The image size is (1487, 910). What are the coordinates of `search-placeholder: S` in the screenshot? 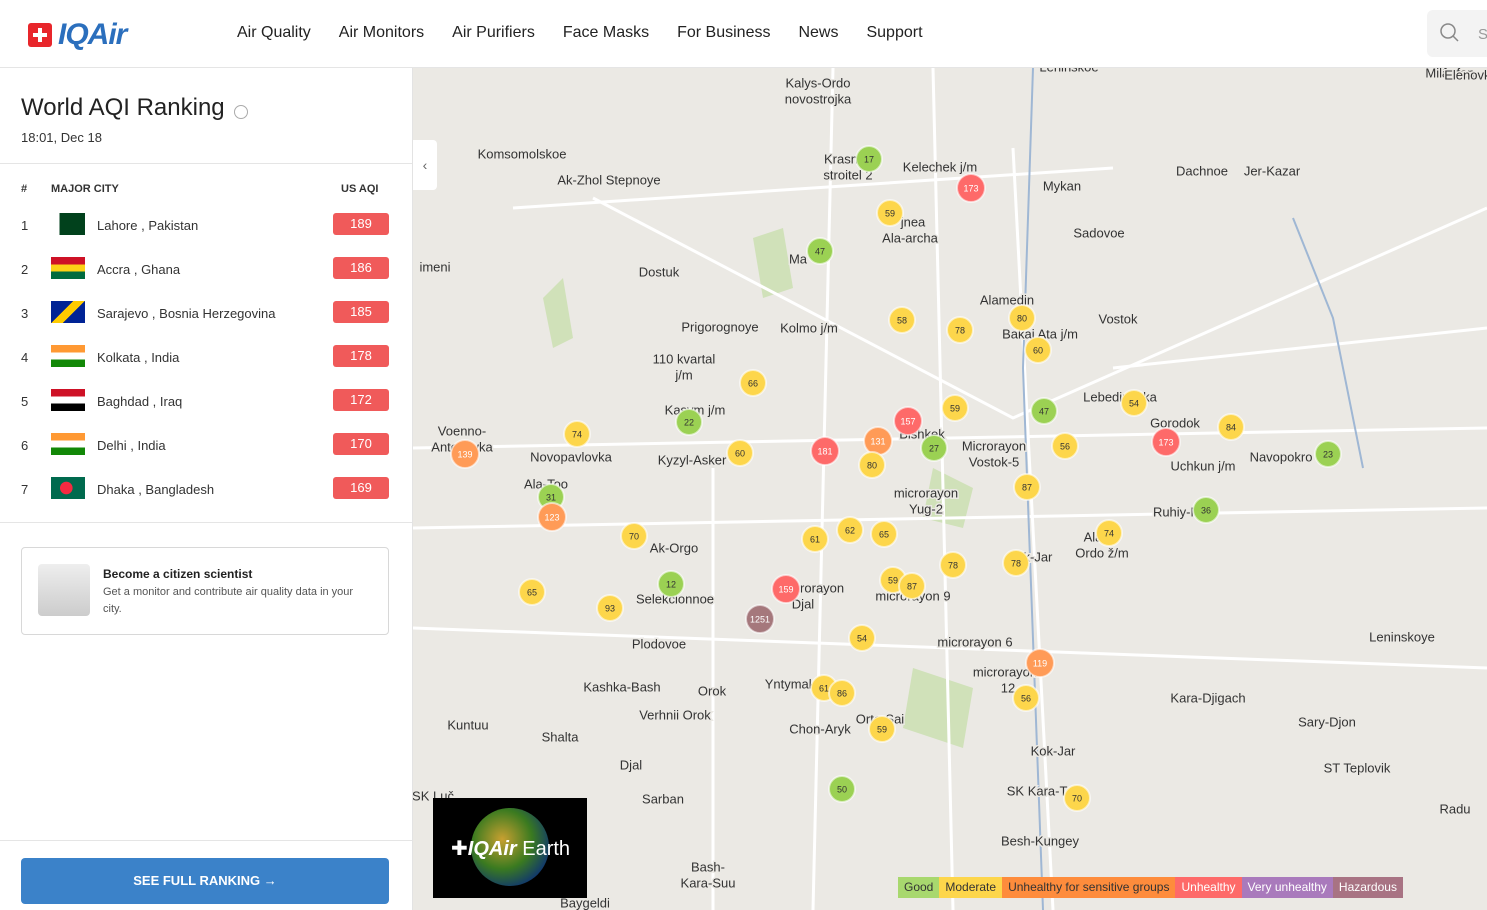 It's located at (1482, 34).